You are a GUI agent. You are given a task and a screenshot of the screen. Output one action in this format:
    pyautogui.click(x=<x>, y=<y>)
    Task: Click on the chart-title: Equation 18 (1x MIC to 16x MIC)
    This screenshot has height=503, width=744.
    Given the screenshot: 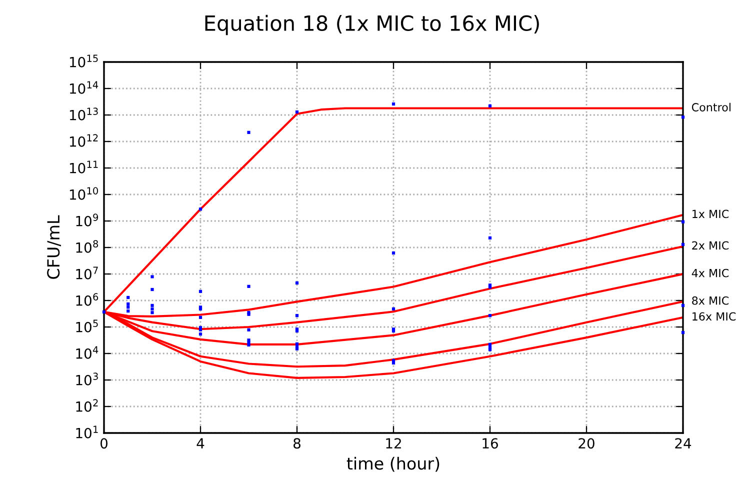 What is the action you would take?
    pyautogui.click(x=372, y=25)
    